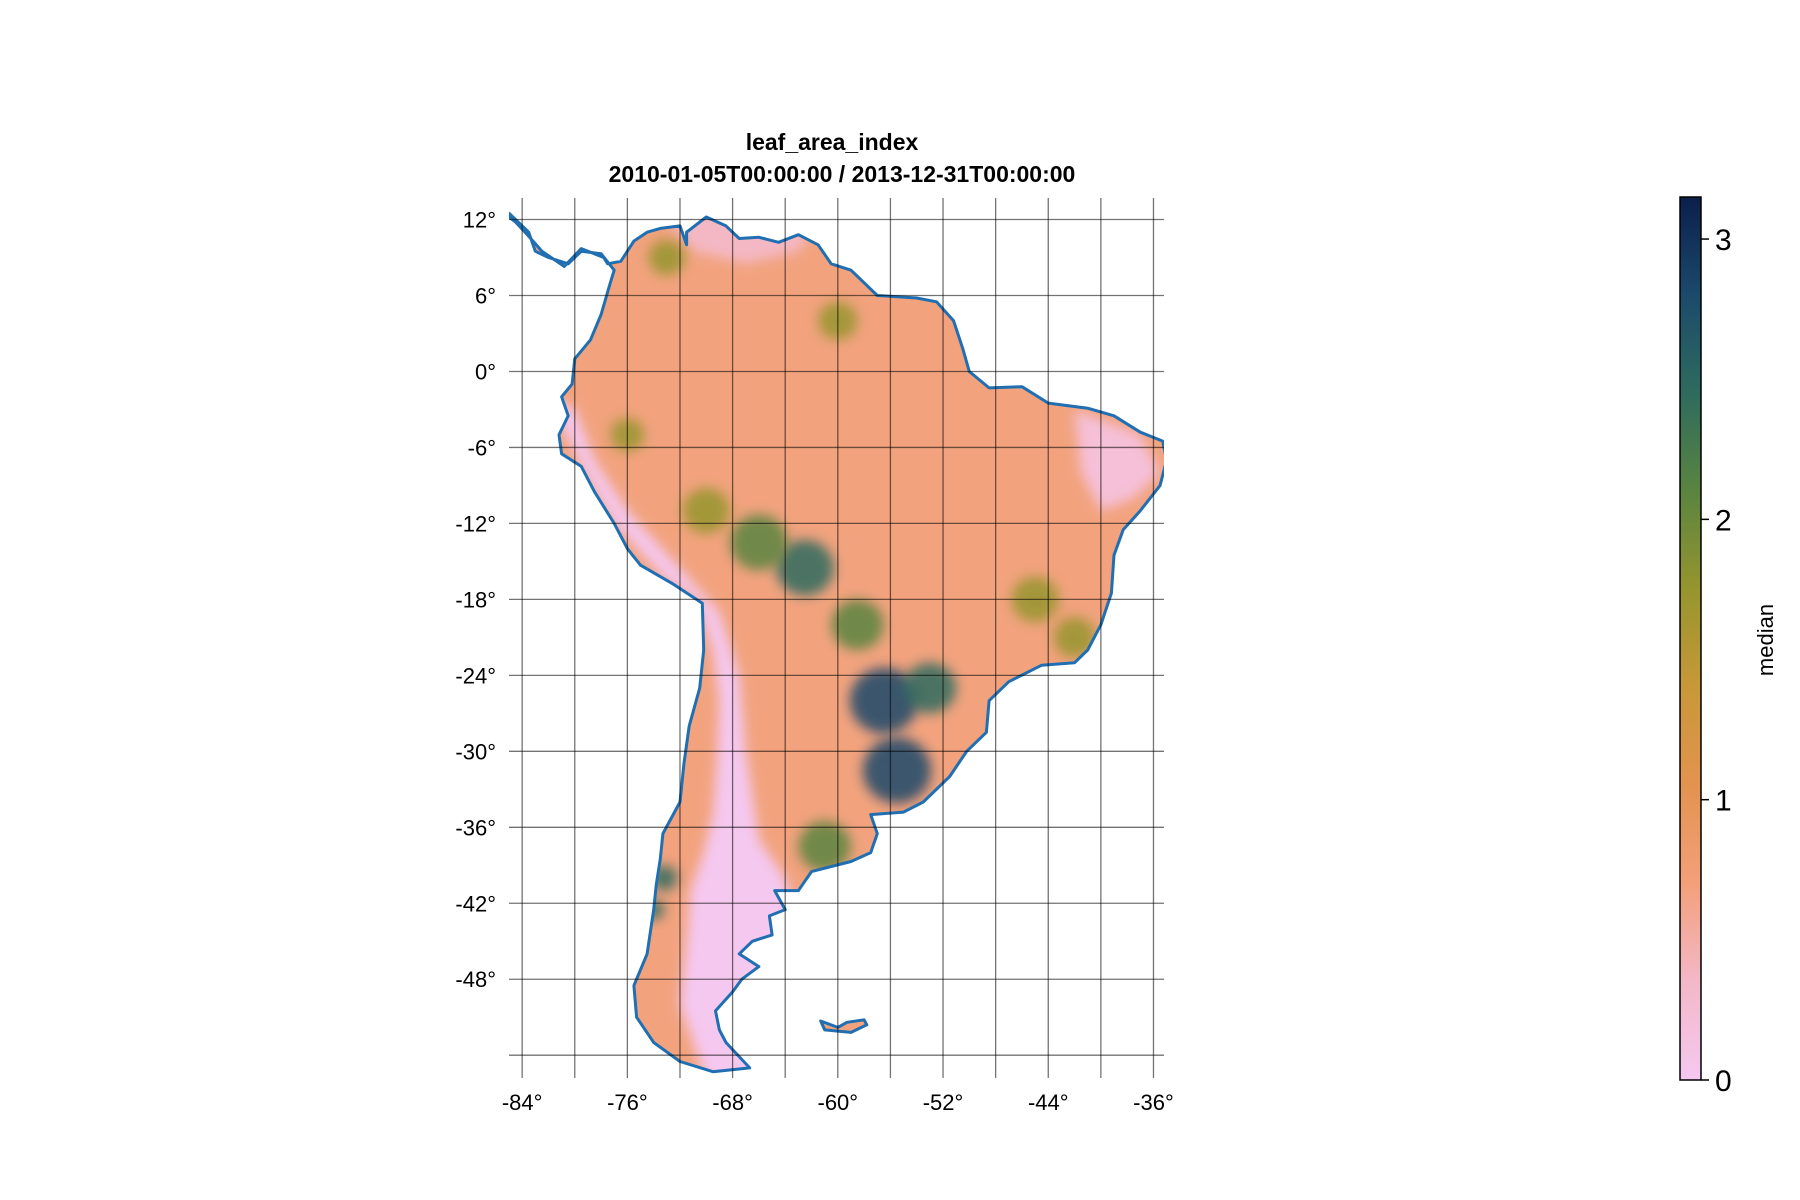 Image resolution: width=1800 pixels, height=1200 pixels. I want to click on colorbar-tick-label: 3, so click(1723, 240).